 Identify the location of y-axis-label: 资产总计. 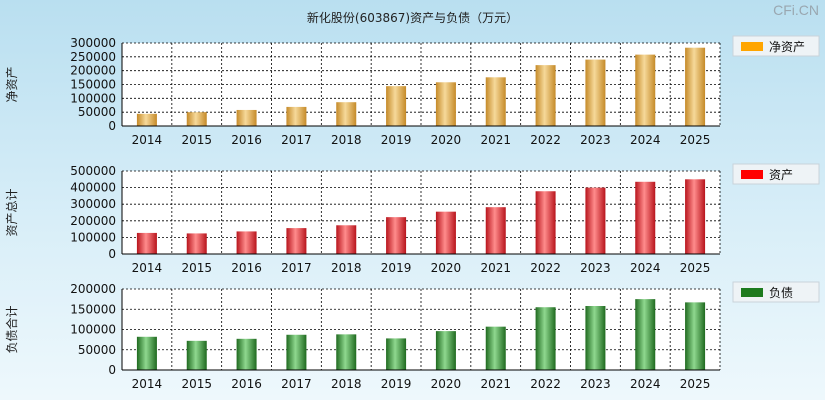
(12, 212).